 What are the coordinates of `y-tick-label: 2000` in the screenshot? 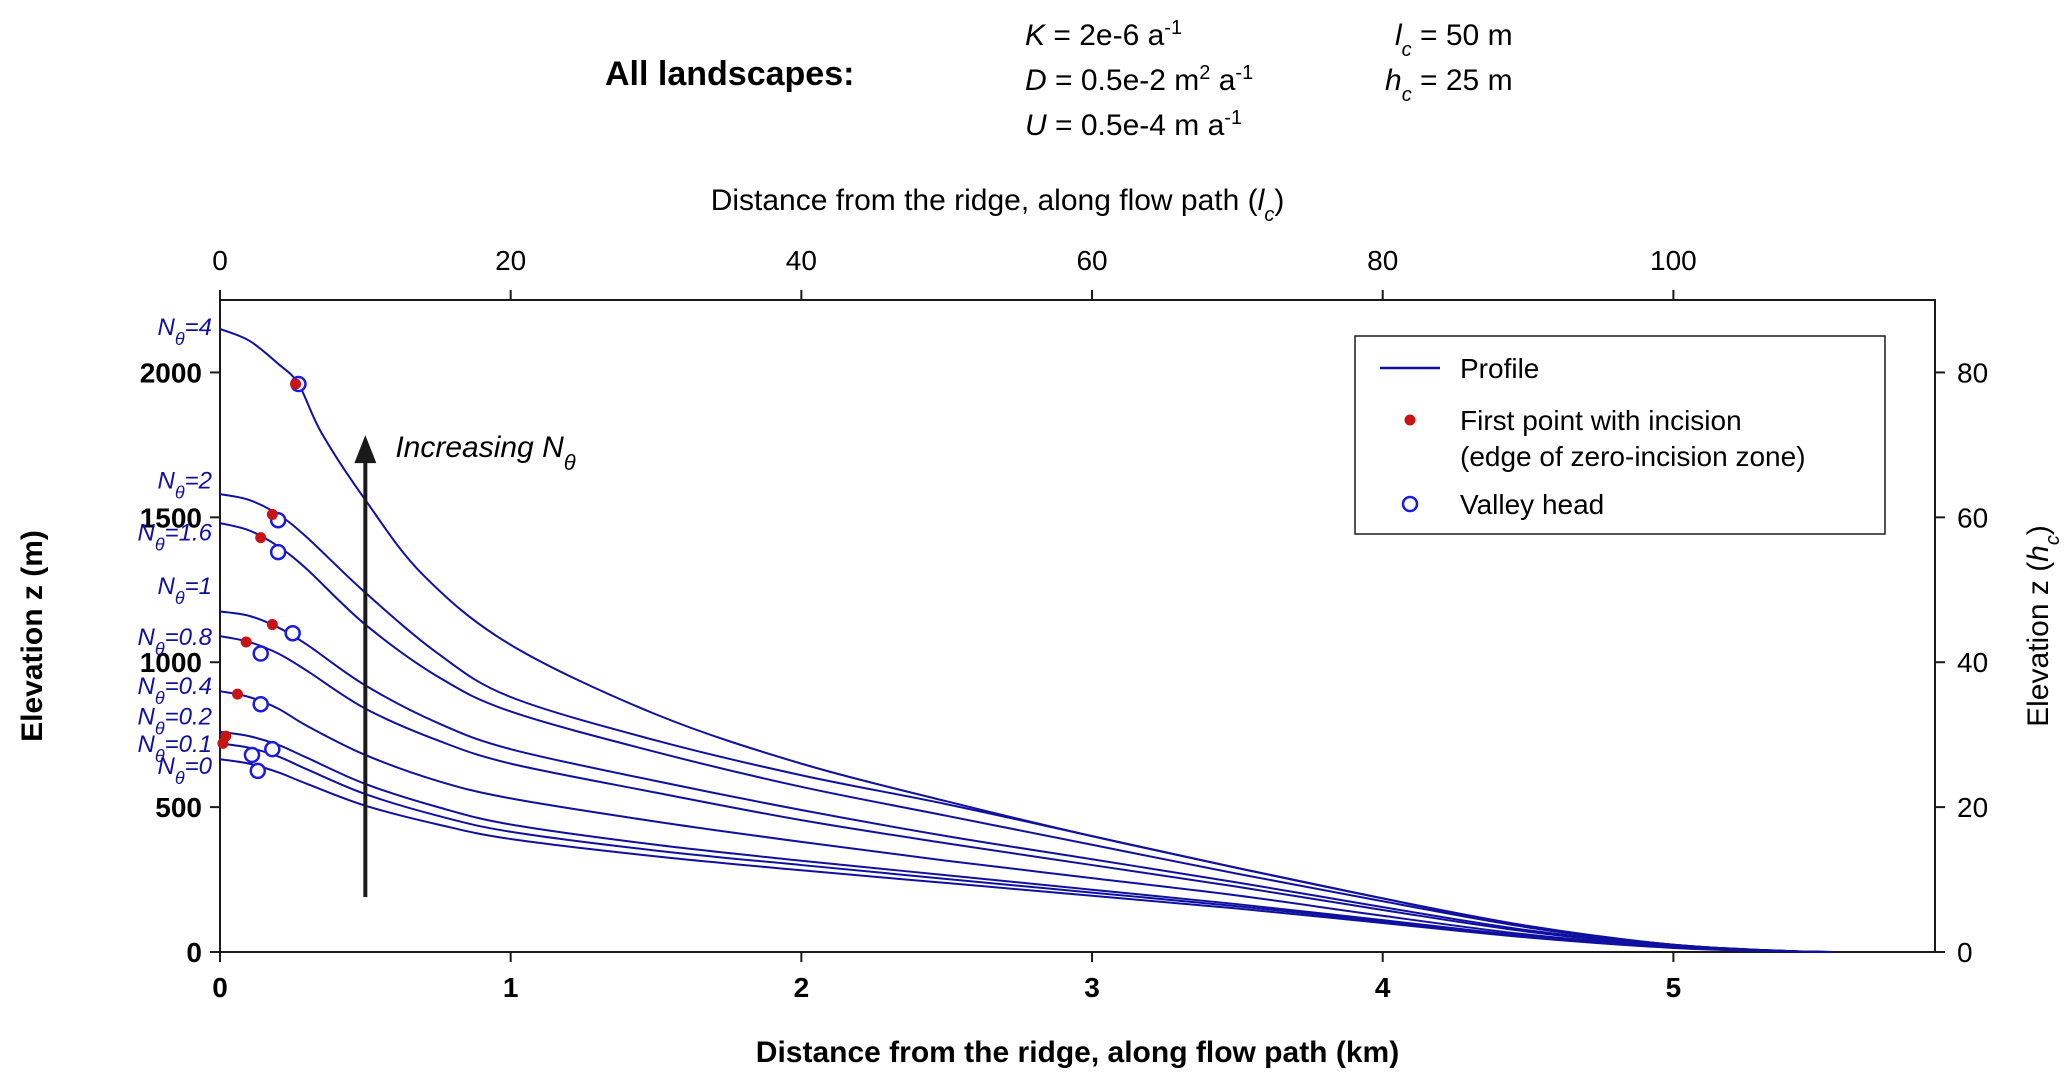 It's located at (171, 372).